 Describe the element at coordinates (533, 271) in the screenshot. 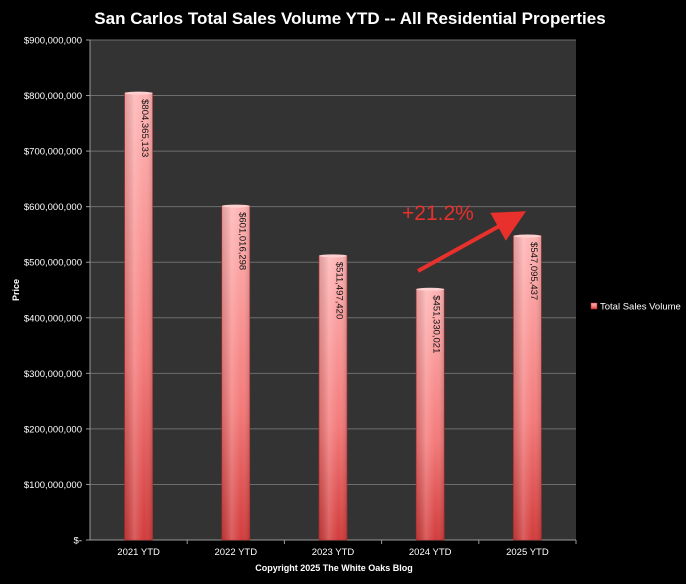

I see `data-label: $547,095,437` at that location.